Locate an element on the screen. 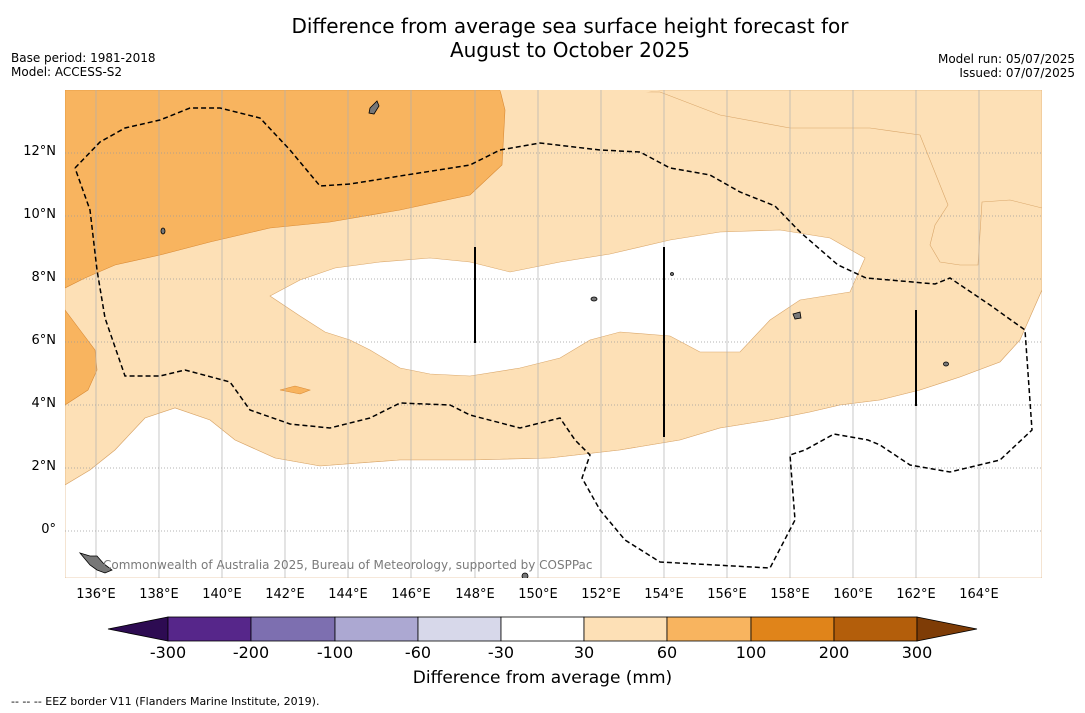 The width and height of the screenshot is (1085, 713). model-name: Model: ACCESS-S2 is located at coordinates (67, 72).